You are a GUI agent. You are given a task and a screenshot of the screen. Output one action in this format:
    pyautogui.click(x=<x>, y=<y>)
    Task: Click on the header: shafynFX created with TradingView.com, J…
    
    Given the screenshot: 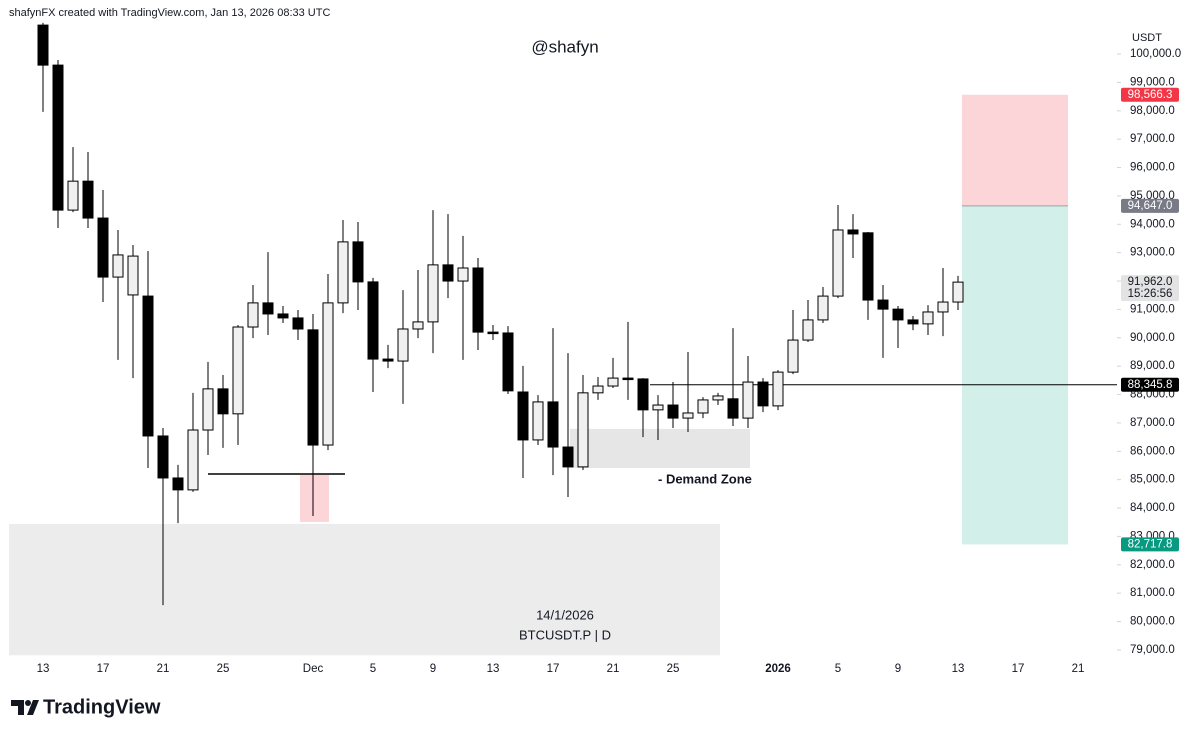 What is the action you would take?
    pyautogui.click(x=169, y=13)
    